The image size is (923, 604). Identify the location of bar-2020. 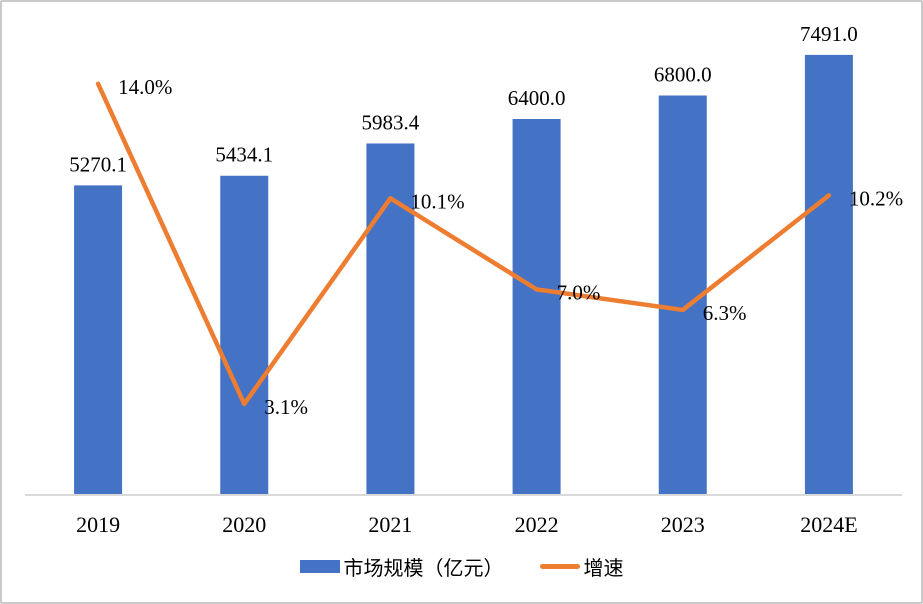
(244, 335).